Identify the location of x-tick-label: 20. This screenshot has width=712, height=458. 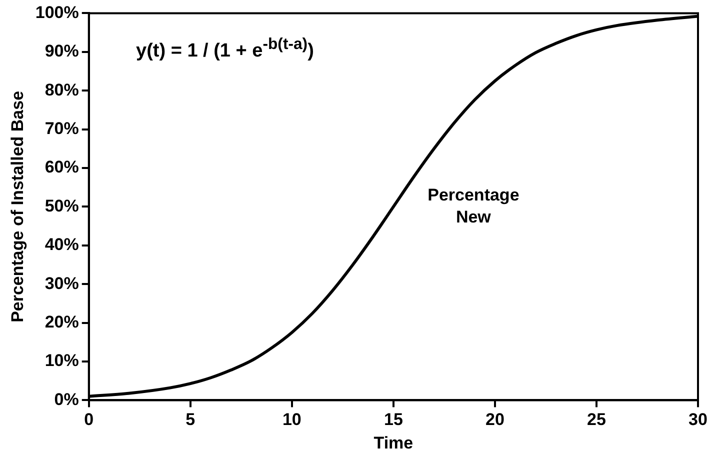
(495, 420).